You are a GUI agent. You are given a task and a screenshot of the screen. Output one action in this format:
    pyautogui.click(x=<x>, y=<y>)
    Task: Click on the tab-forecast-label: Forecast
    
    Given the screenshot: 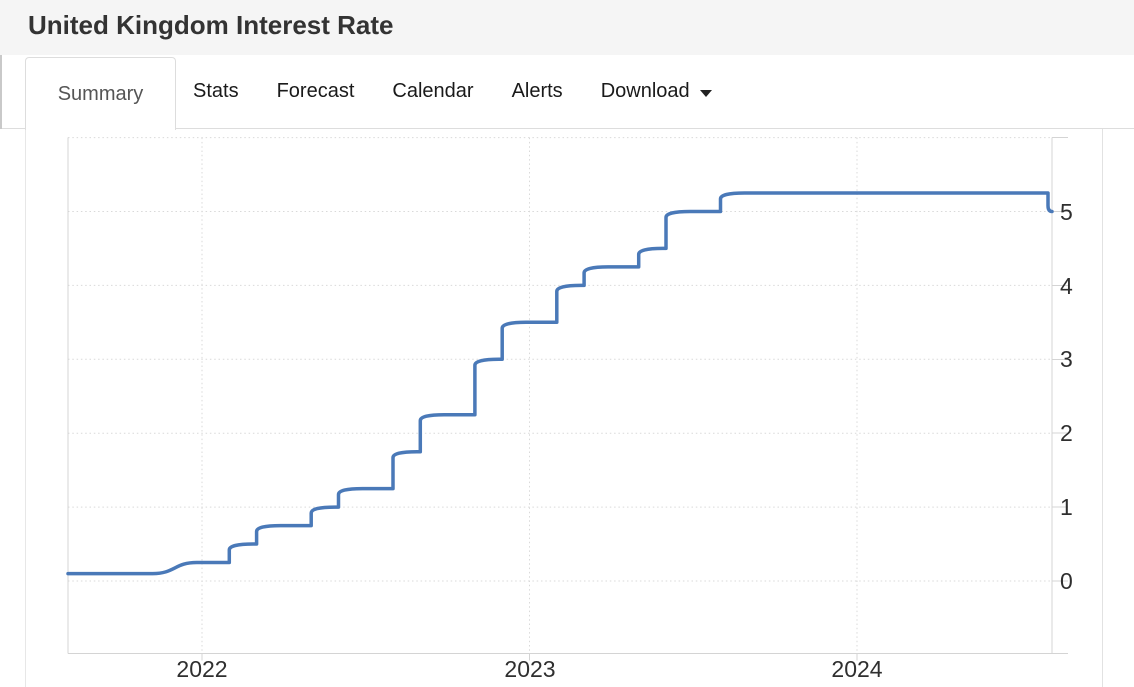 What is the action you would take?
    pyautogui.click(x=315, y=91)
    